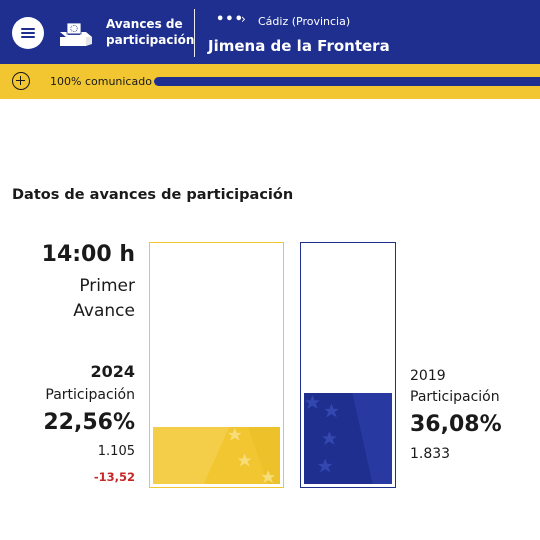  What do you see at coordinates (90, 395) in the screenshot?
I see `current-participation-label: Participación` at bounding box center [90, 395].